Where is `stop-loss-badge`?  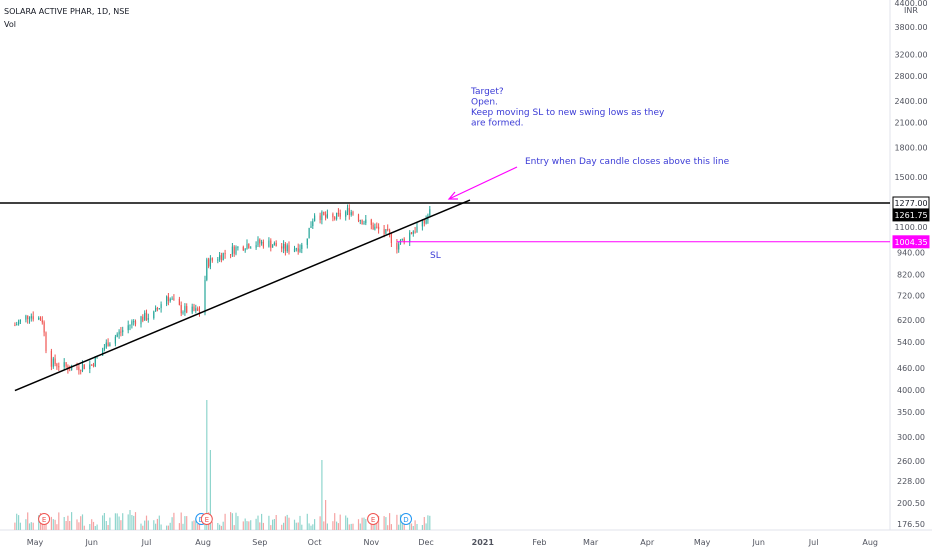 stop-loss-badge is located at coordinates (911, 242).